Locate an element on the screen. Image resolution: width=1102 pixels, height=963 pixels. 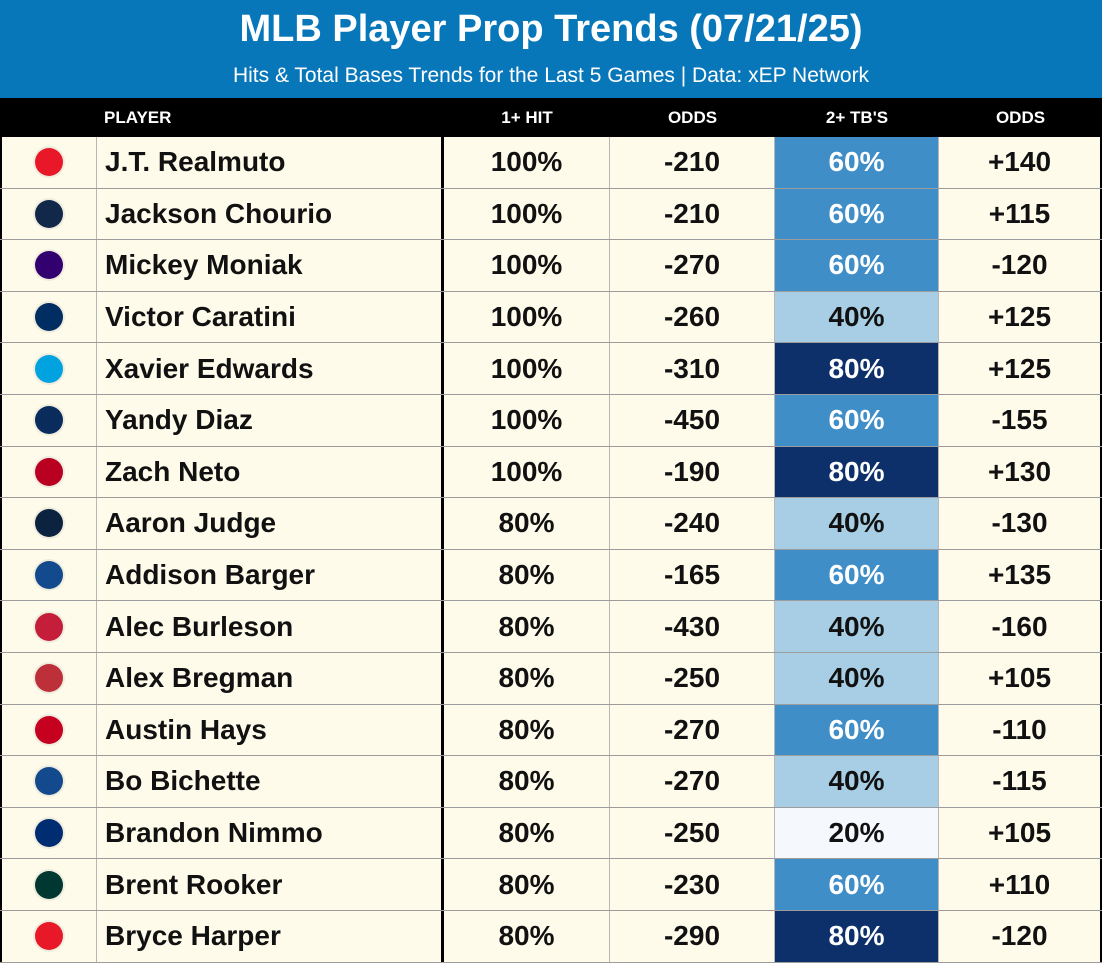
player-name: Brandon Nimmo is located at coordinates (270, 833).